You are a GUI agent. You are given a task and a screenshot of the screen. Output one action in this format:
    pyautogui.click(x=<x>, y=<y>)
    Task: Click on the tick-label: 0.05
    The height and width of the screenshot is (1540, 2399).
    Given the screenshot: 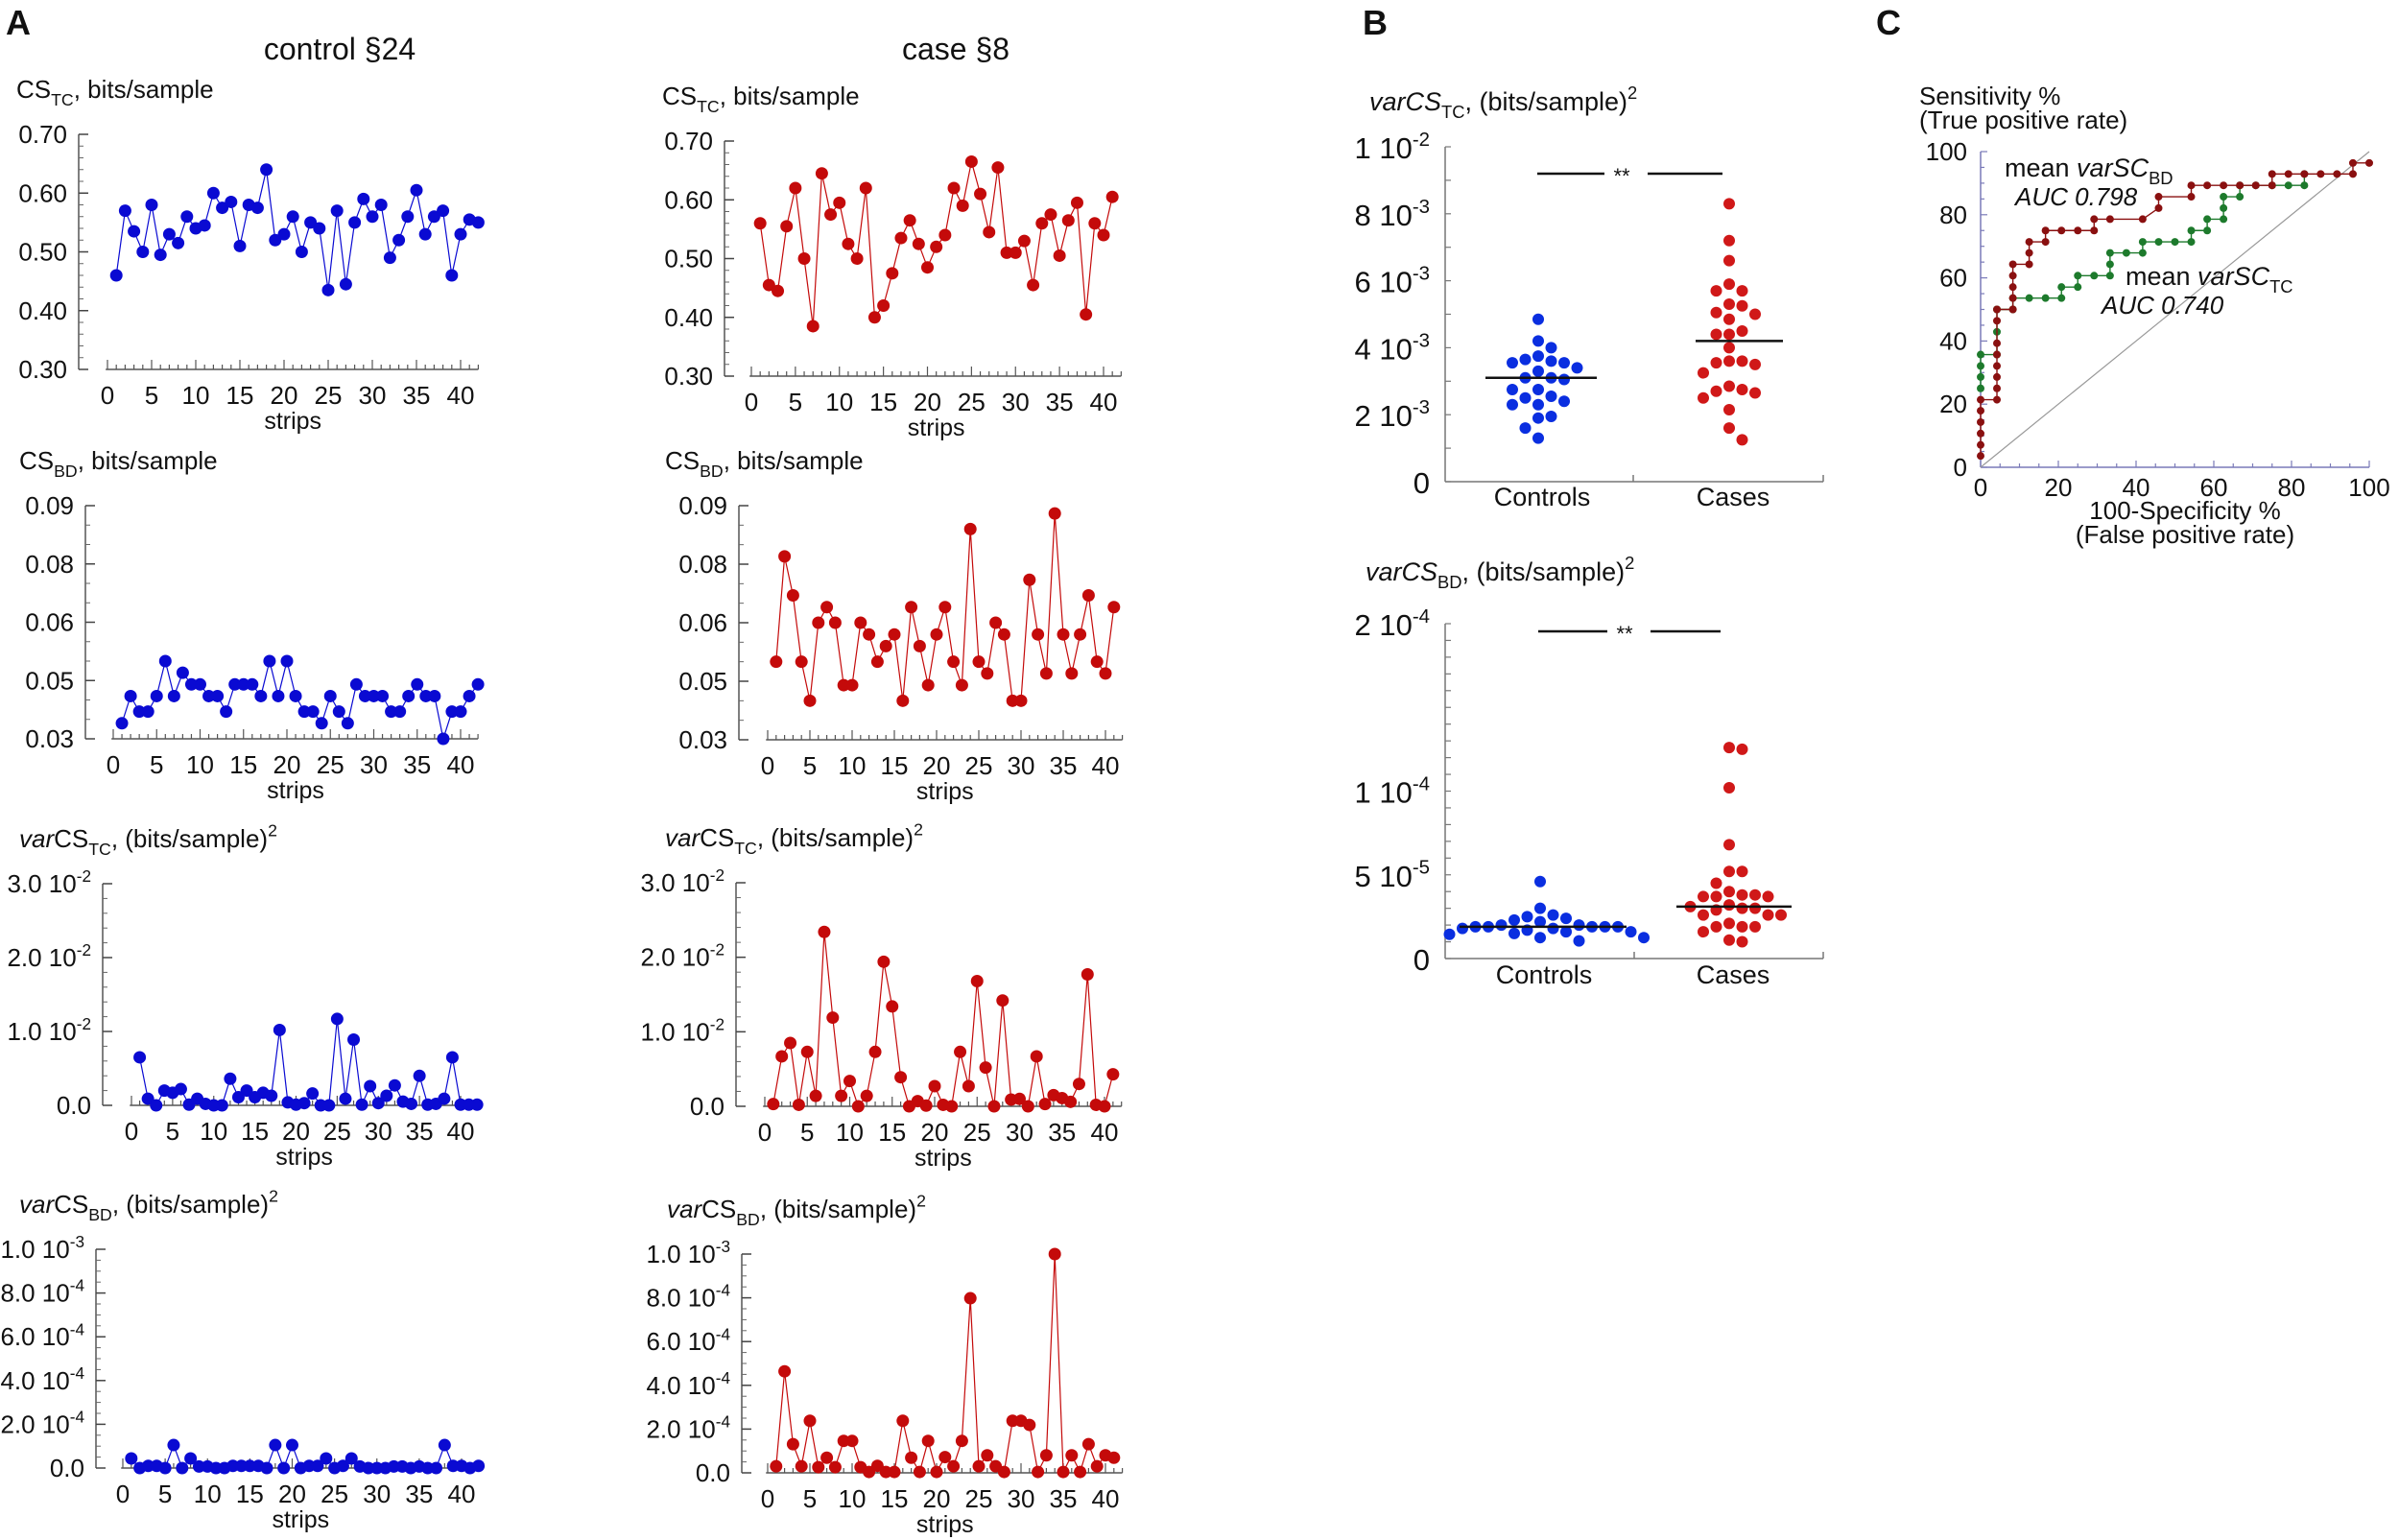 What is the action you would take?
    pyautogui.click(x=49, y=680)
    